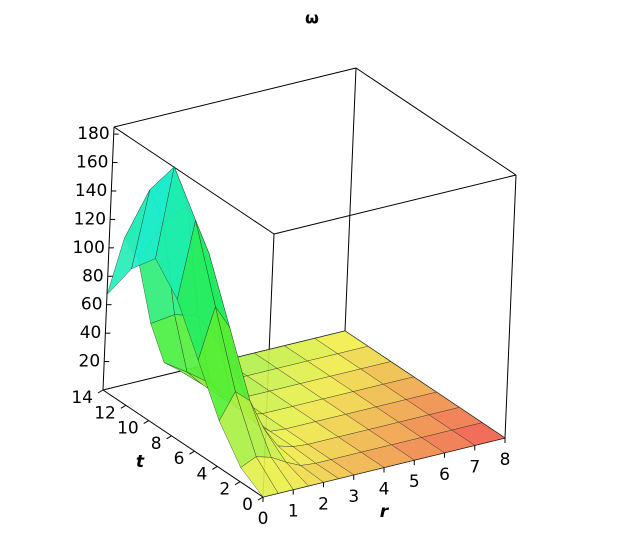 This screenshot has height=541, width=620. What do you see at coordinates (353, 497) in the screenshot?
I see `x-tick-label: 3` at bounding box center [353, 497].